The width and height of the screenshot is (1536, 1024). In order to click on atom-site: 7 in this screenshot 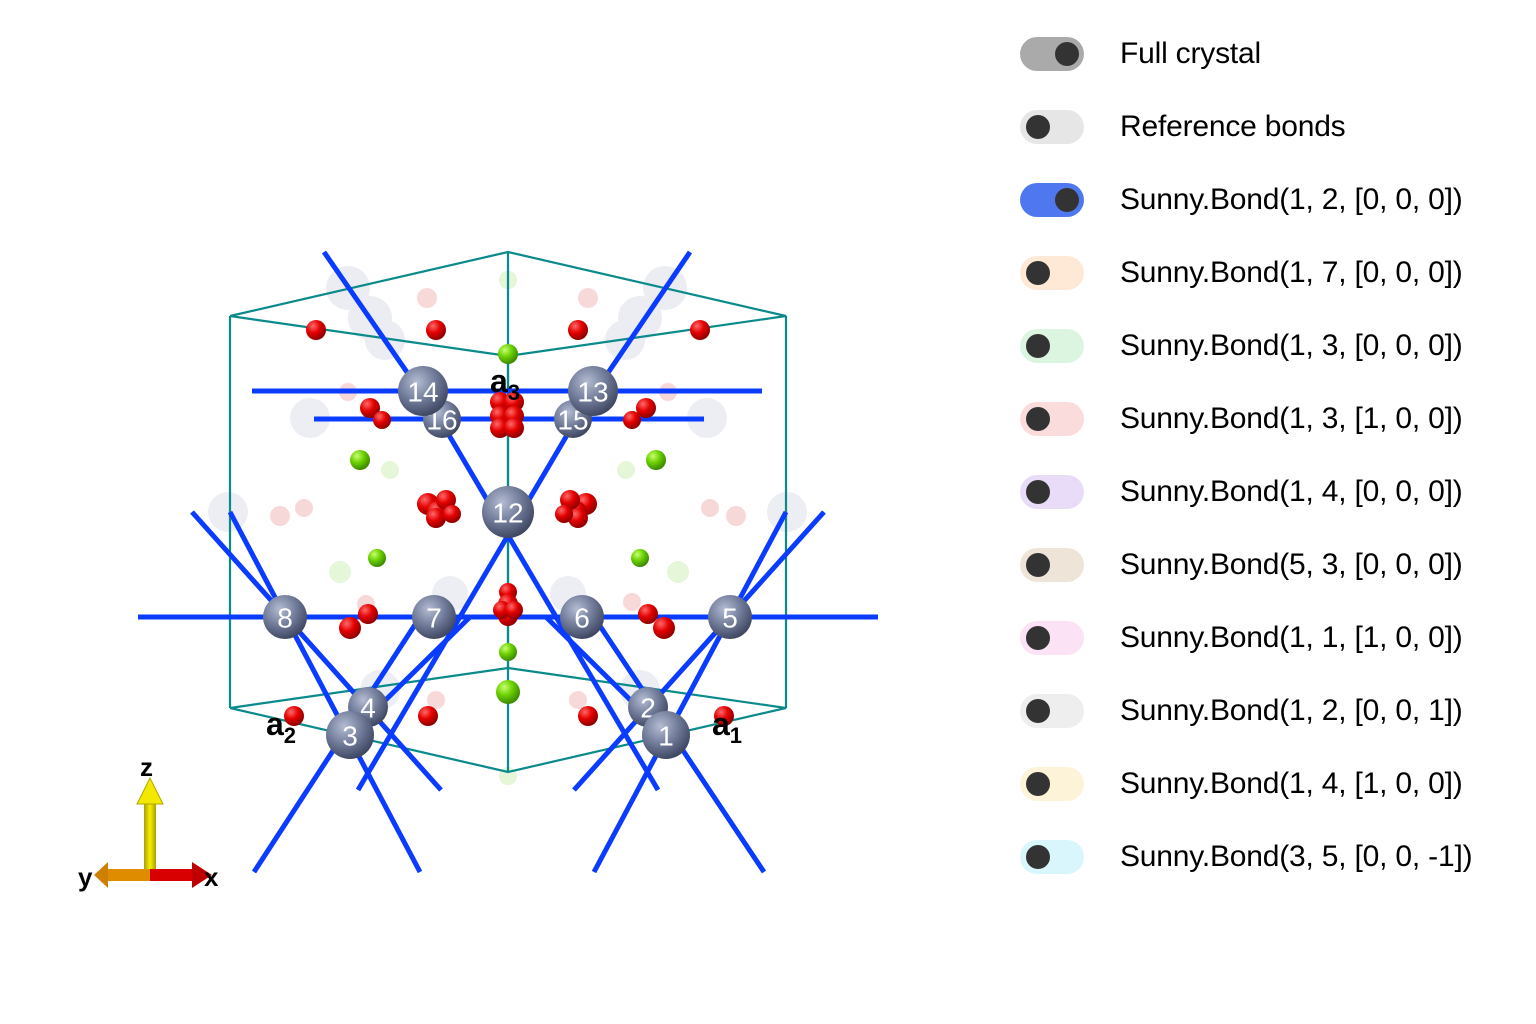, I will do `click(434, 617)`.